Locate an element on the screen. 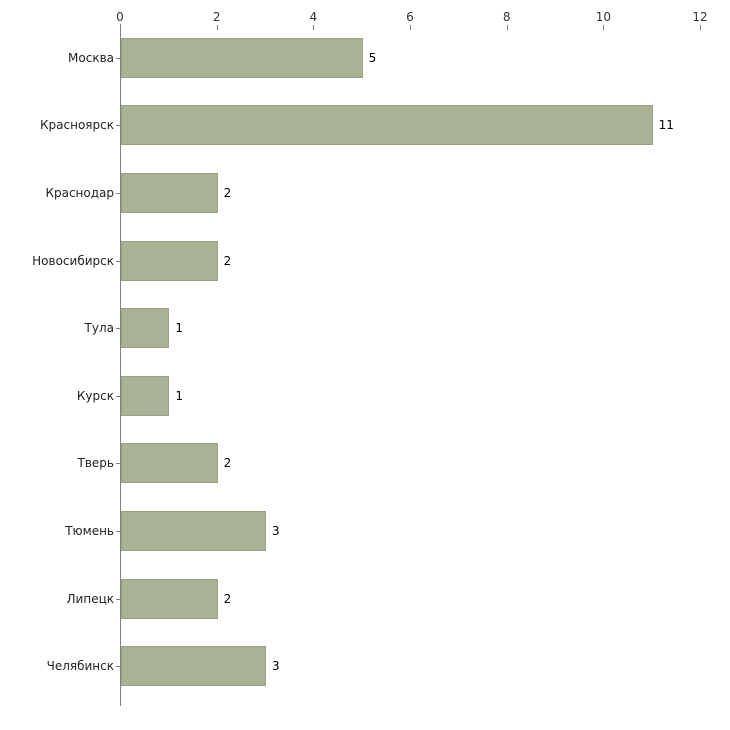  category-label: Москва is located at coordinates (91, 57).